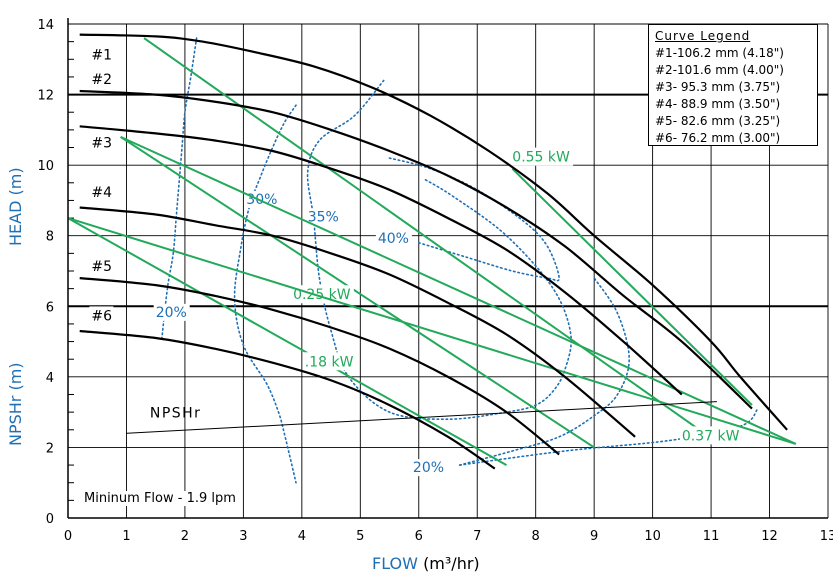  I want to click on power-label: 0.25 kW, so click(322, 295).